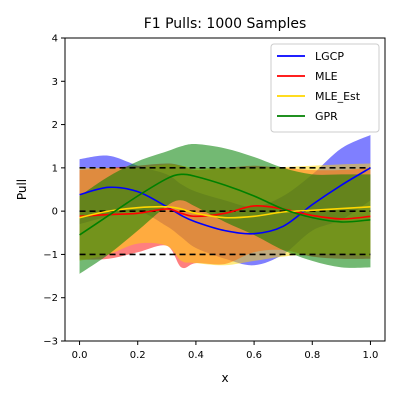 The image size is (400, 400). I want to click on y-tick-label: 1, so click(55, 168).